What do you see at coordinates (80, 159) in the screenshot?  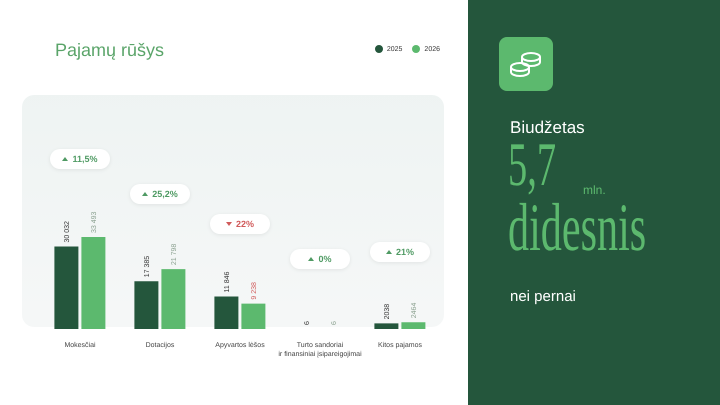 I see `speech-bubble: 11,5%` at bounding box center [80, 159].